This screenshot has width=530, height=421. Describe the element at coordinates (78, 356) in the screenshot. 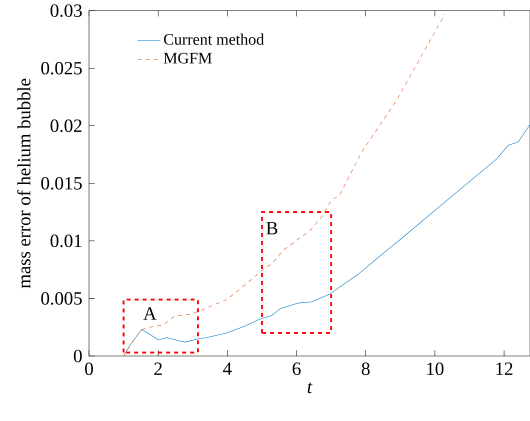

I see `y-tick-label: 0` at that location.